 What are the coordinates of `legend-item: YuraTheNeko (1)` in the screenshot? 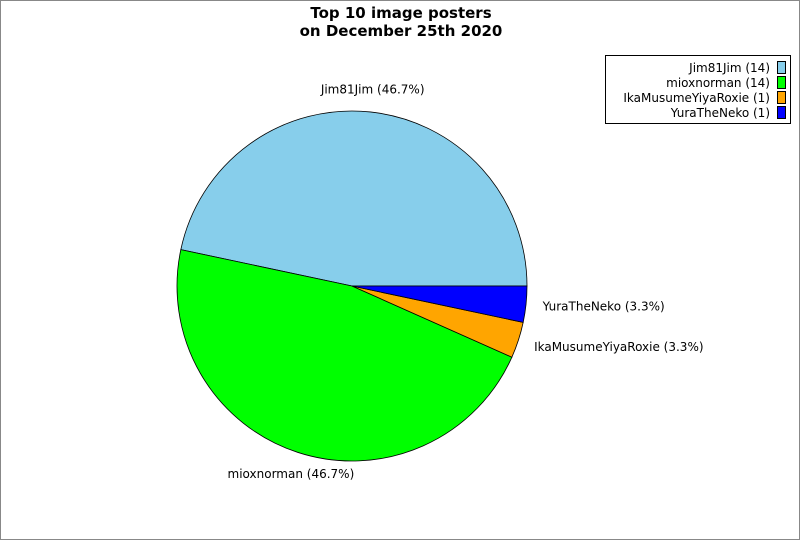 It's located at (698, 112).